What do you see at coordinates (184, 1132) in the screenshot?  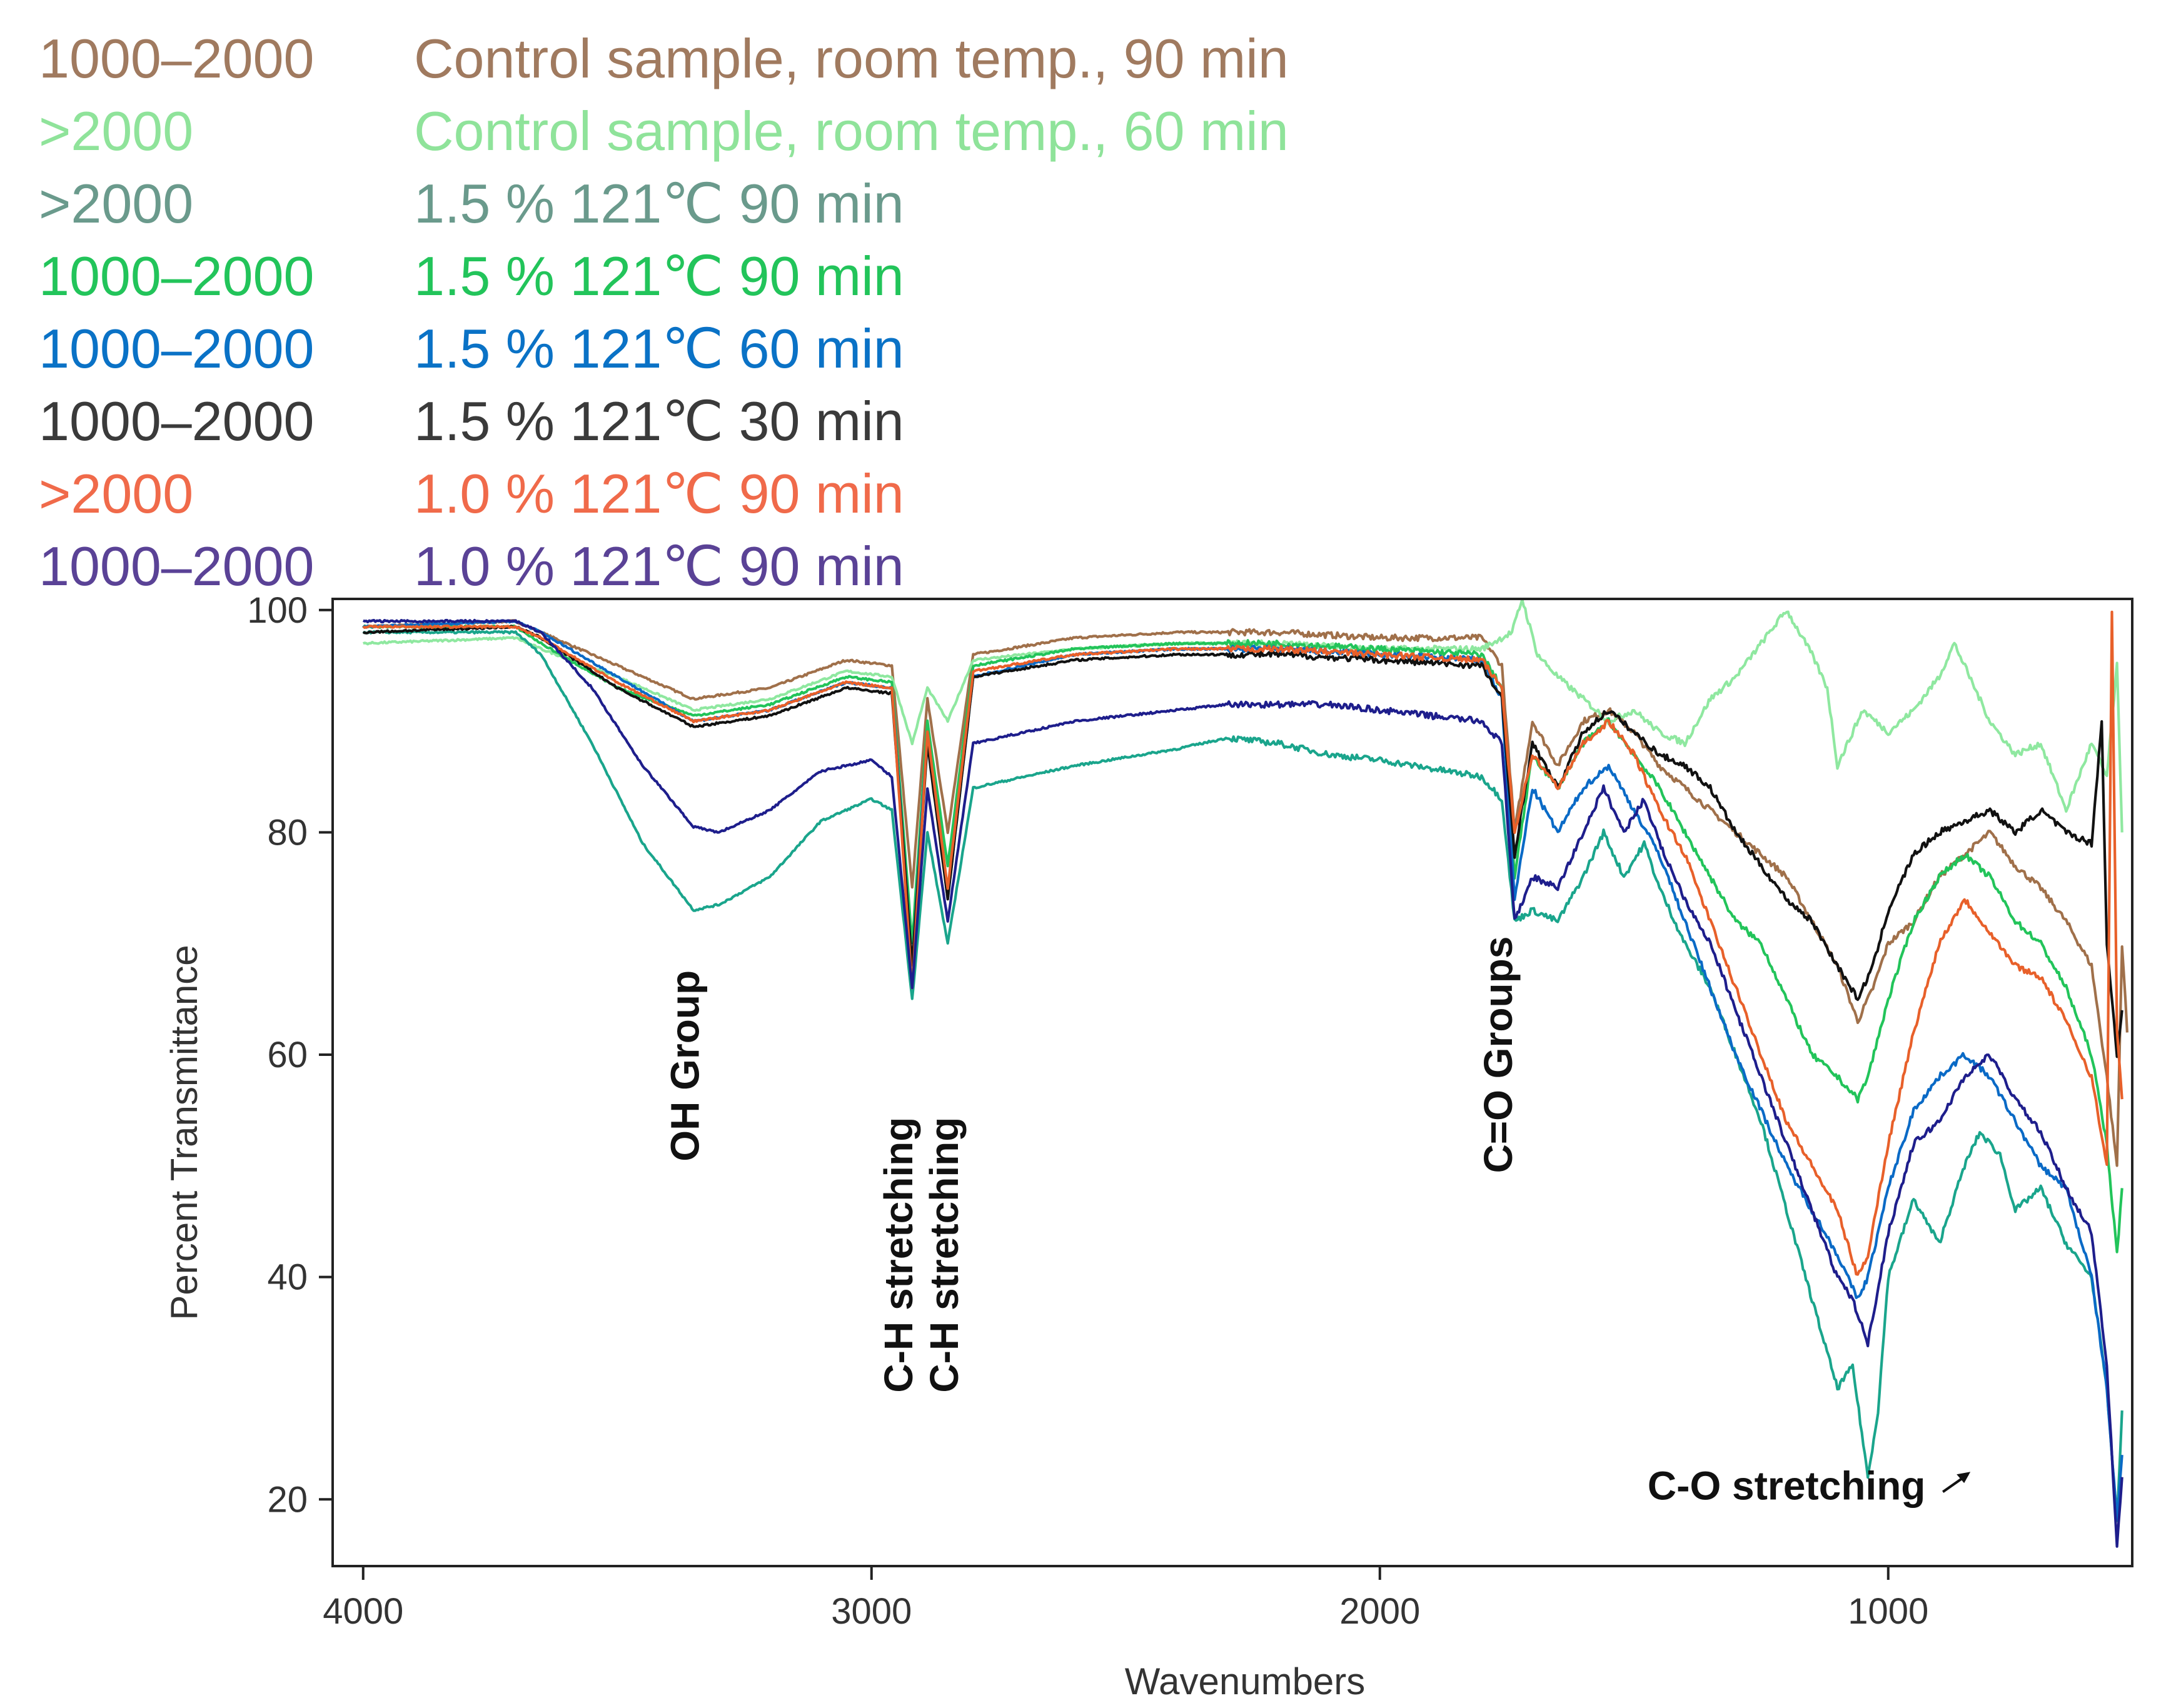 I see `y-axis-label: Percent Transmittance` at bounding box center [184, 1132].